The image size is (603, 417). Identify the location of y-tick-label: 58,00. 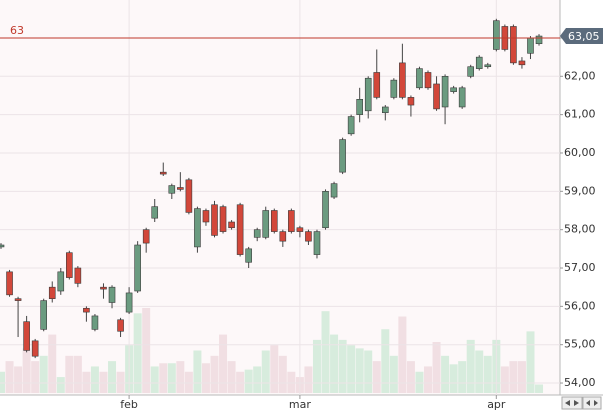
(580, 229).